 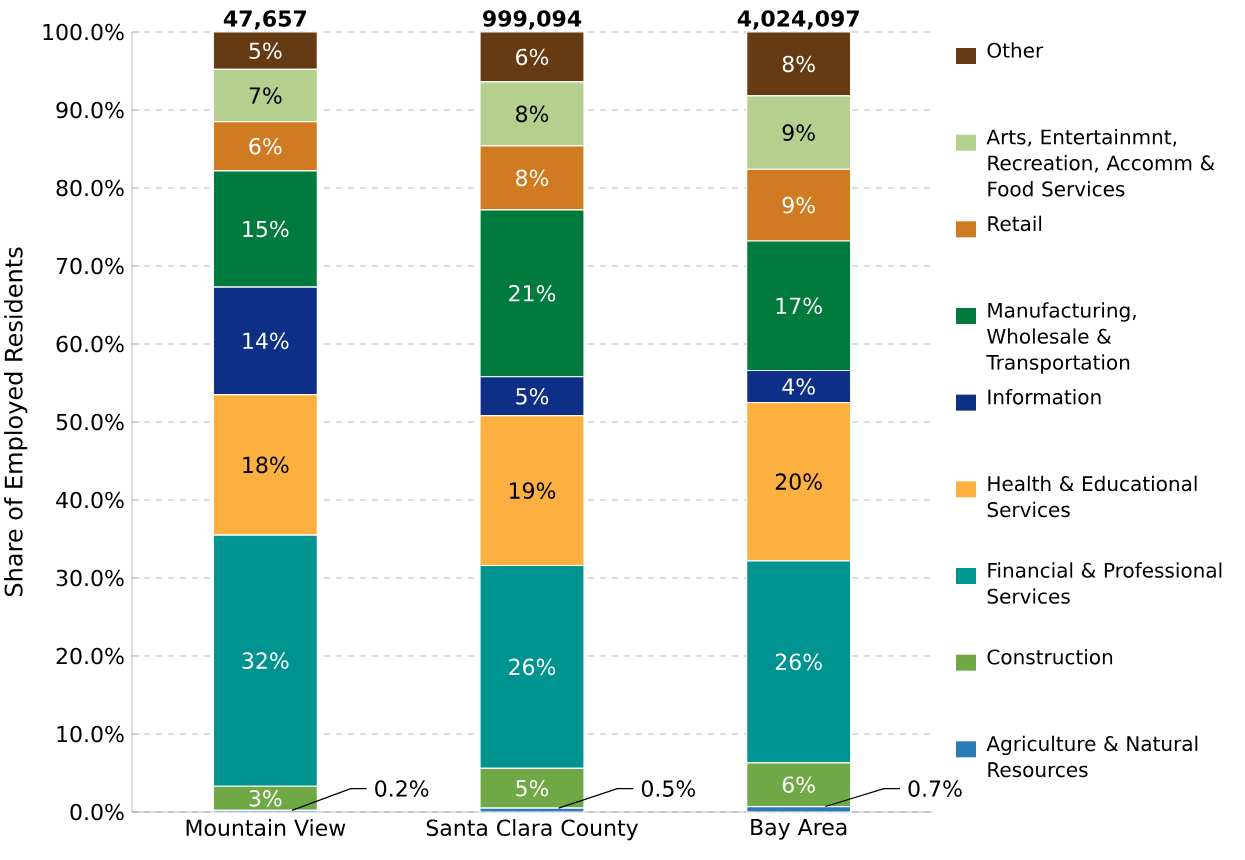 I want to click on data-label: 15%, so click(x=266, y=229).